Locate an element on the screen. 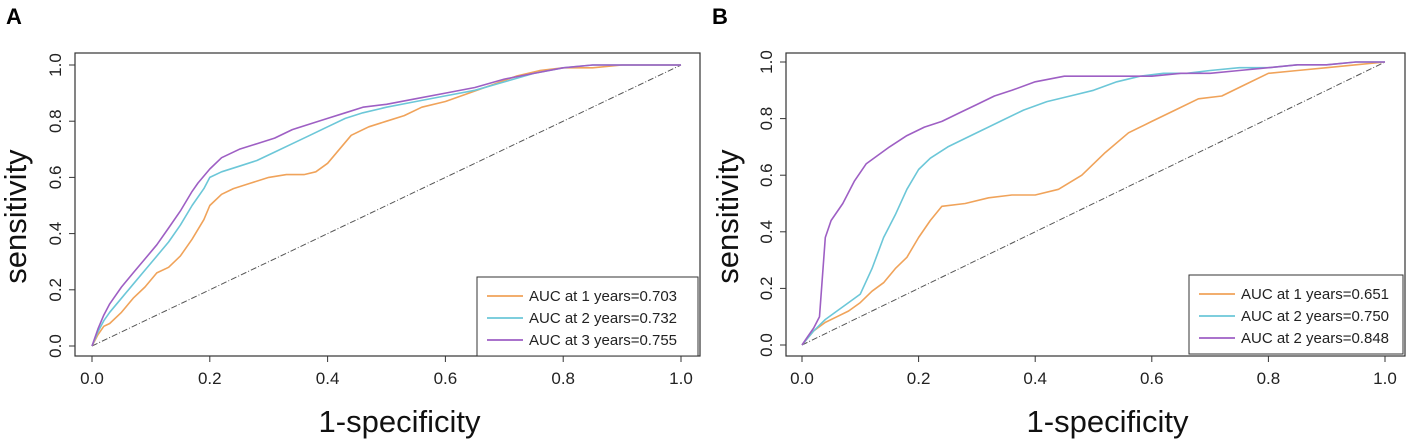 This screenshot has width=1418, height=442. legend-label: AUC at 2 years=0.848 is located at coordinates (1315, 338).